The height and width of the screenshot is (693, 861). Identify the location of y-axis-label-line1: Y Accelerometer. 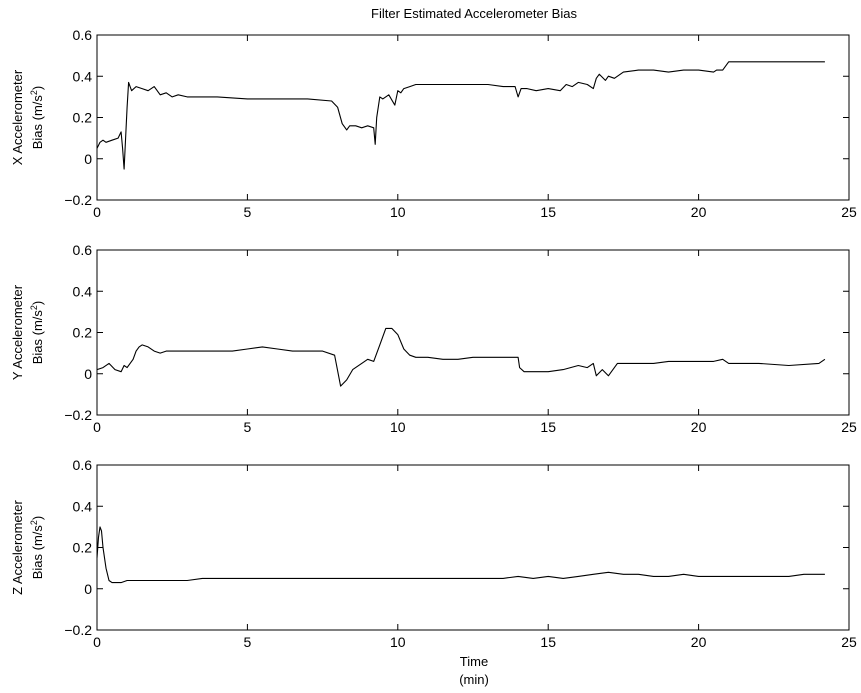
(17, 332).